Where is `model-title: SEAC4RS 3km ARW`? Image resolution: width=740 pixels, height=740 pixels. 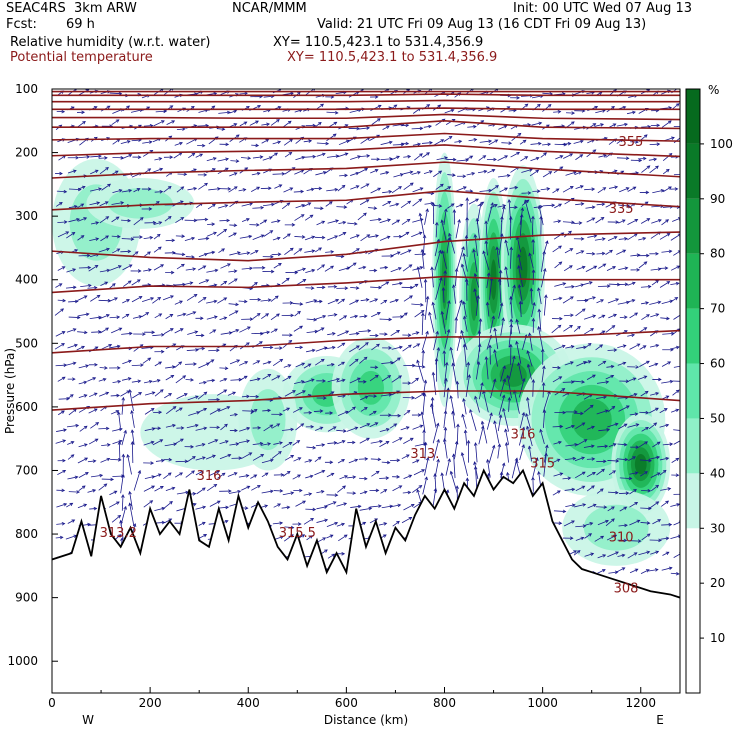 model-title: SEAC4RS 3km ARW is located at coordinates (71, 8).